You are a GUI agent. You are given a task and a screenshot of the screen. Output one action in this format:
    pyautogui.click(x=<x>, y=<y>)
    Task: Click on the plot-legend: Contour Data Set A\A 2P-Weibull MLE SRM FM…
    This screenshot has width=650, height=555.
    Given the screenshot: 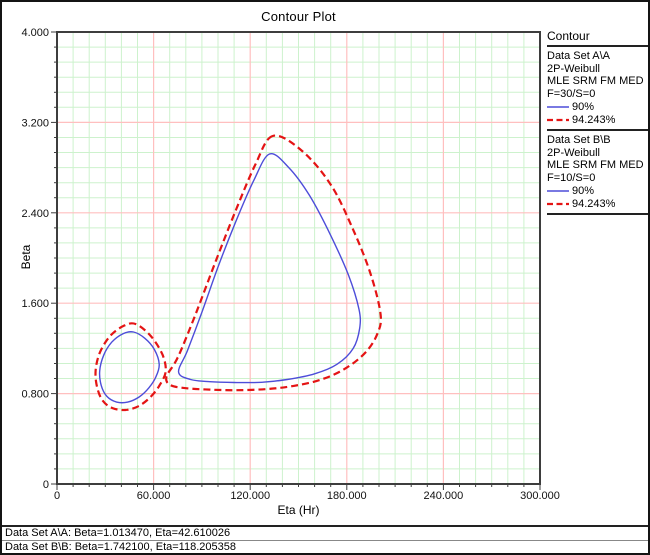 What is the action you would take?
    pyautogui.click(x=597, y=123)
    